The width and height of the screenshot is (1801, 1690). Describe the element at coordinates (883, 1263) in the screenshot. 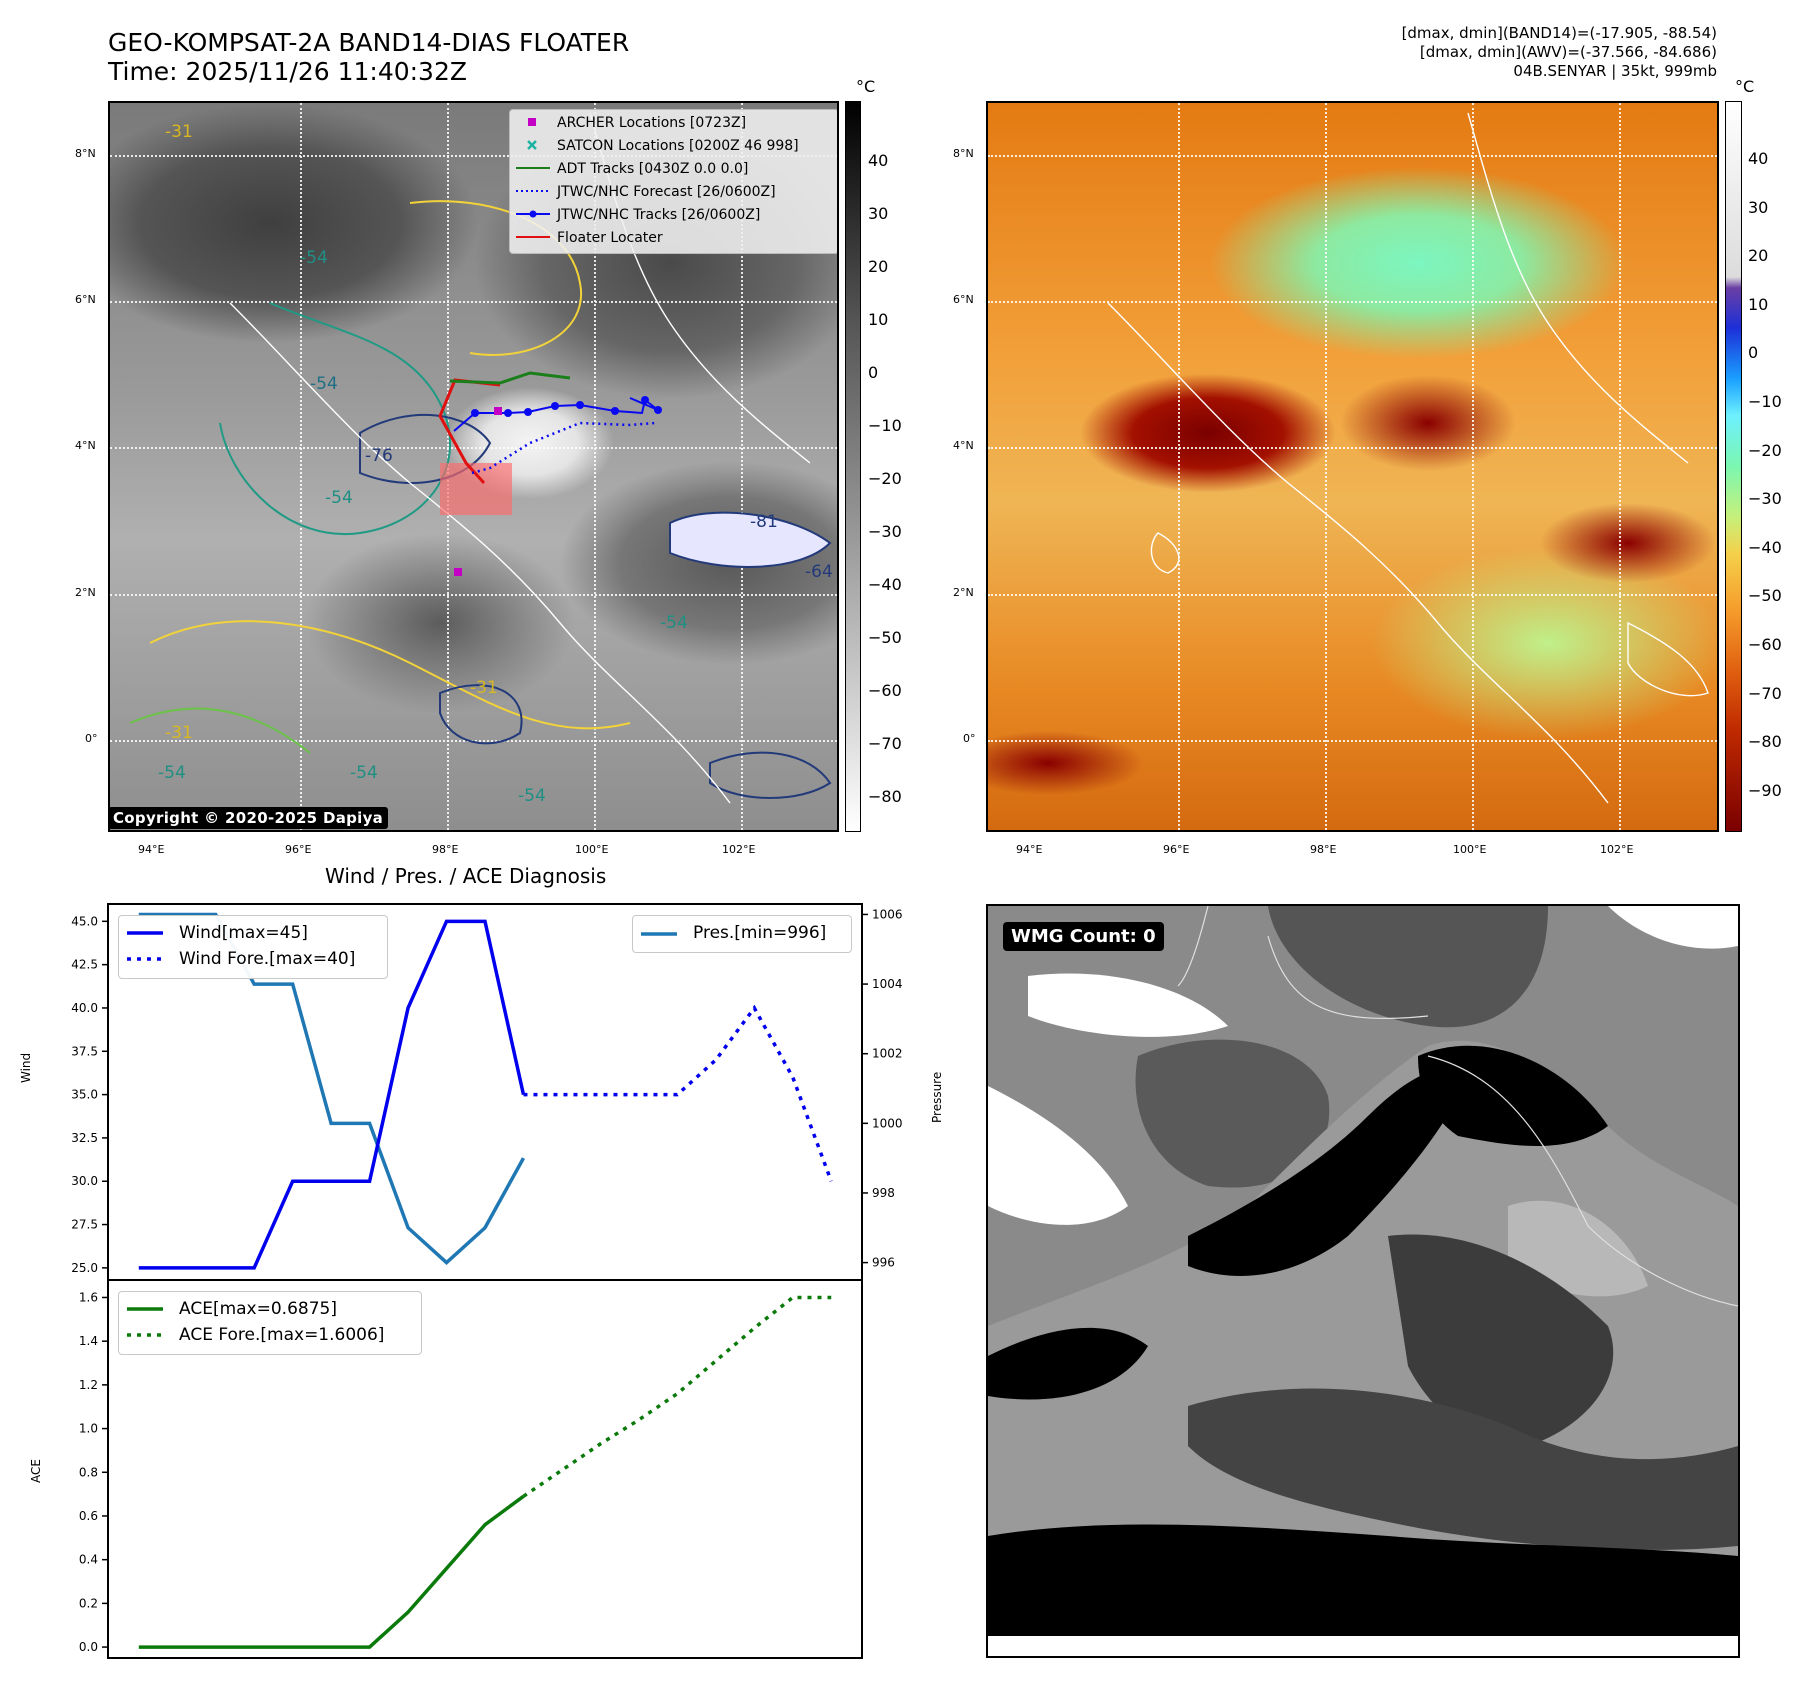

I see `y-tick-label: 996` at that location.